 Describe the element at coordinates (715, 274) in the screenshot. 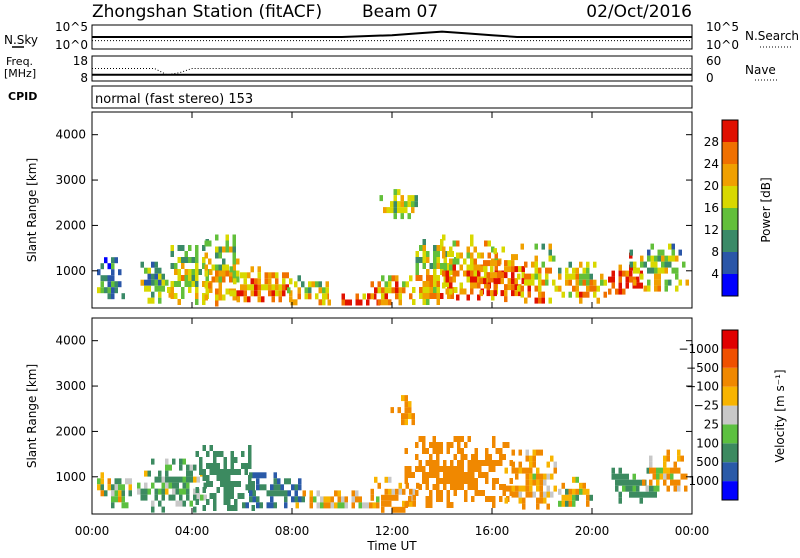

I see `power-colorbar-tick: 4` at that location.